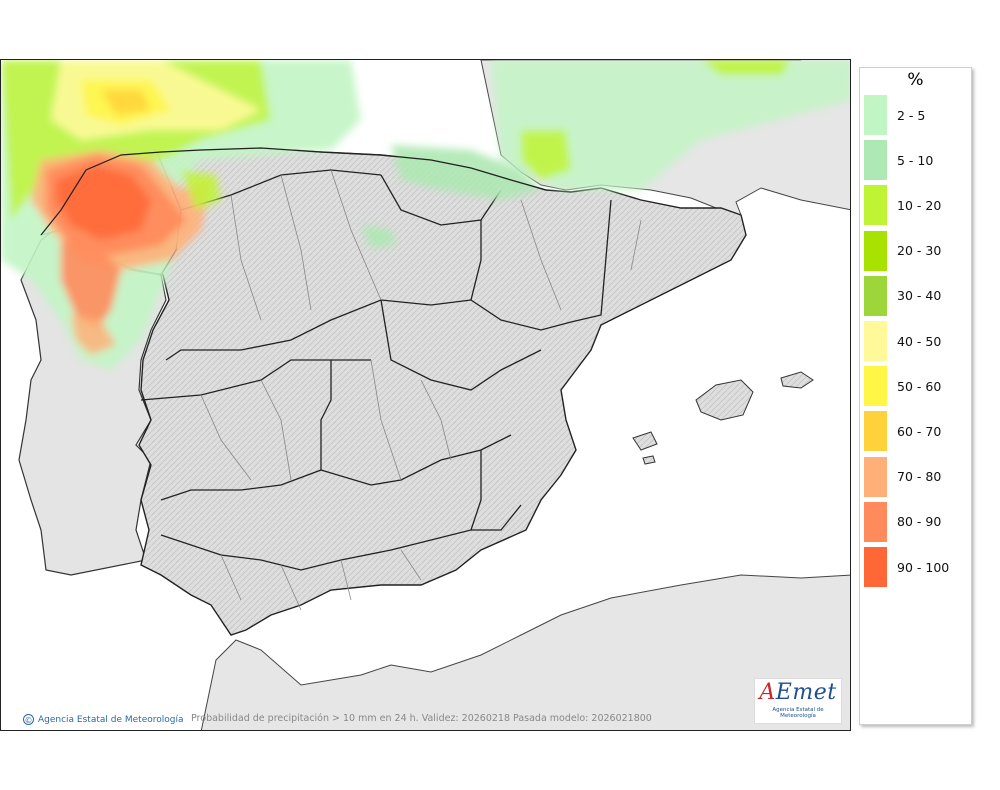 The image size is (1000, 790). Describe the element at coordinates (111, 719) in the screenshot. I see `credit-text: Agencia Estatal de Meteorología` at that location.